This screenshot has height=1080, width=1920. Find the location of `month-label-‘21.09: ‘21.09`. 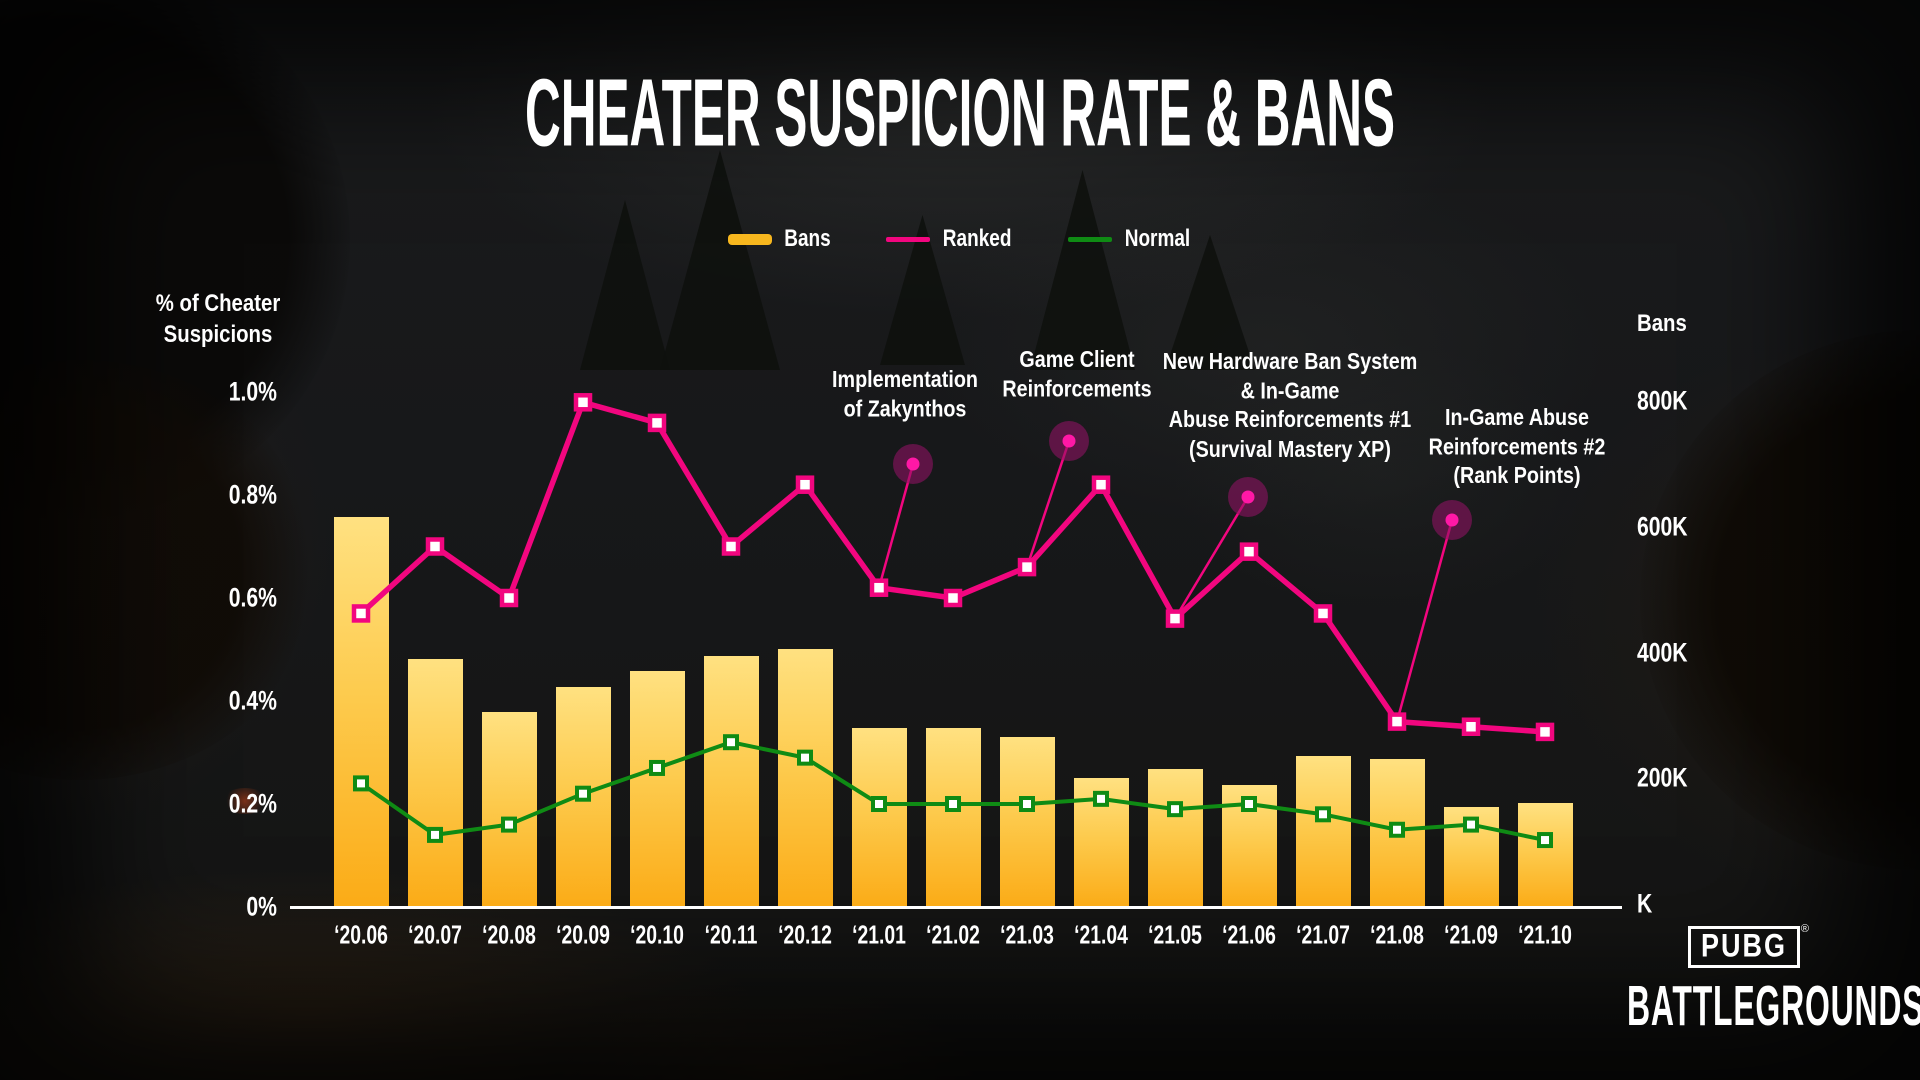

month-label-‘21.09: ‘21.09 is located at coordinates (1471, 934).